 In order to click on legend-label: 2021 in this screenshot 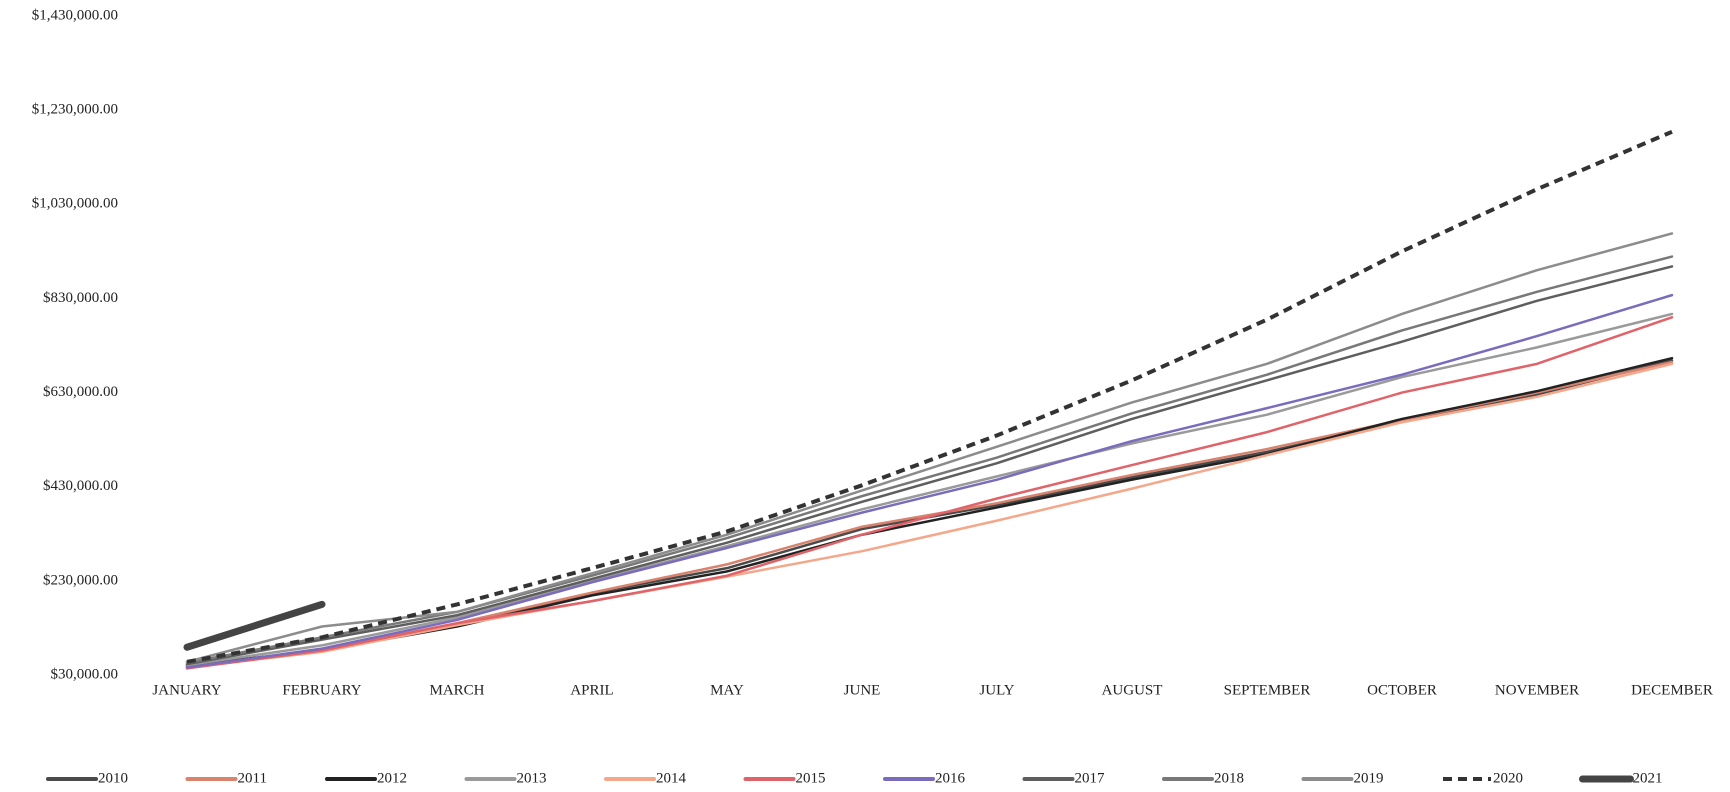, I will do `click(1648, 778)`.